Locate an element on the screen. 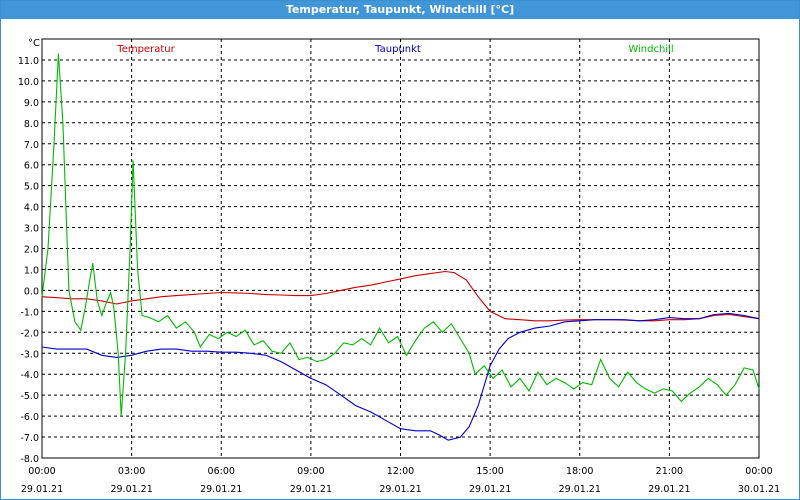 The height and width of the screenshot is (500, 800). y-tick-label: -2.0 is located at coordinates (29, 333).